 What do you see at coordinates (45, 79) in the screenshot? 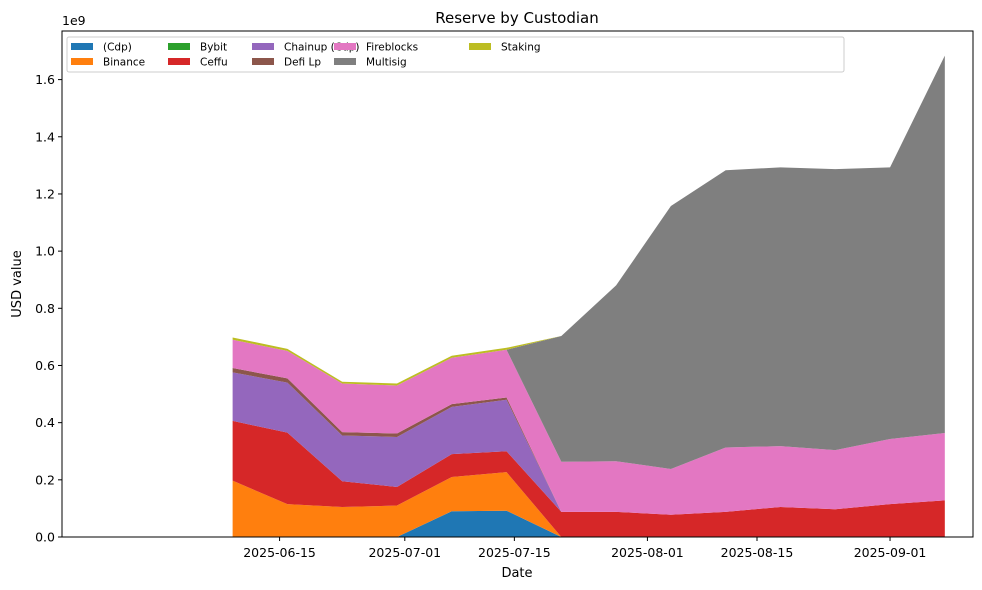
I see `y-tick-label: 1.6` at bounding box center [45, 79].